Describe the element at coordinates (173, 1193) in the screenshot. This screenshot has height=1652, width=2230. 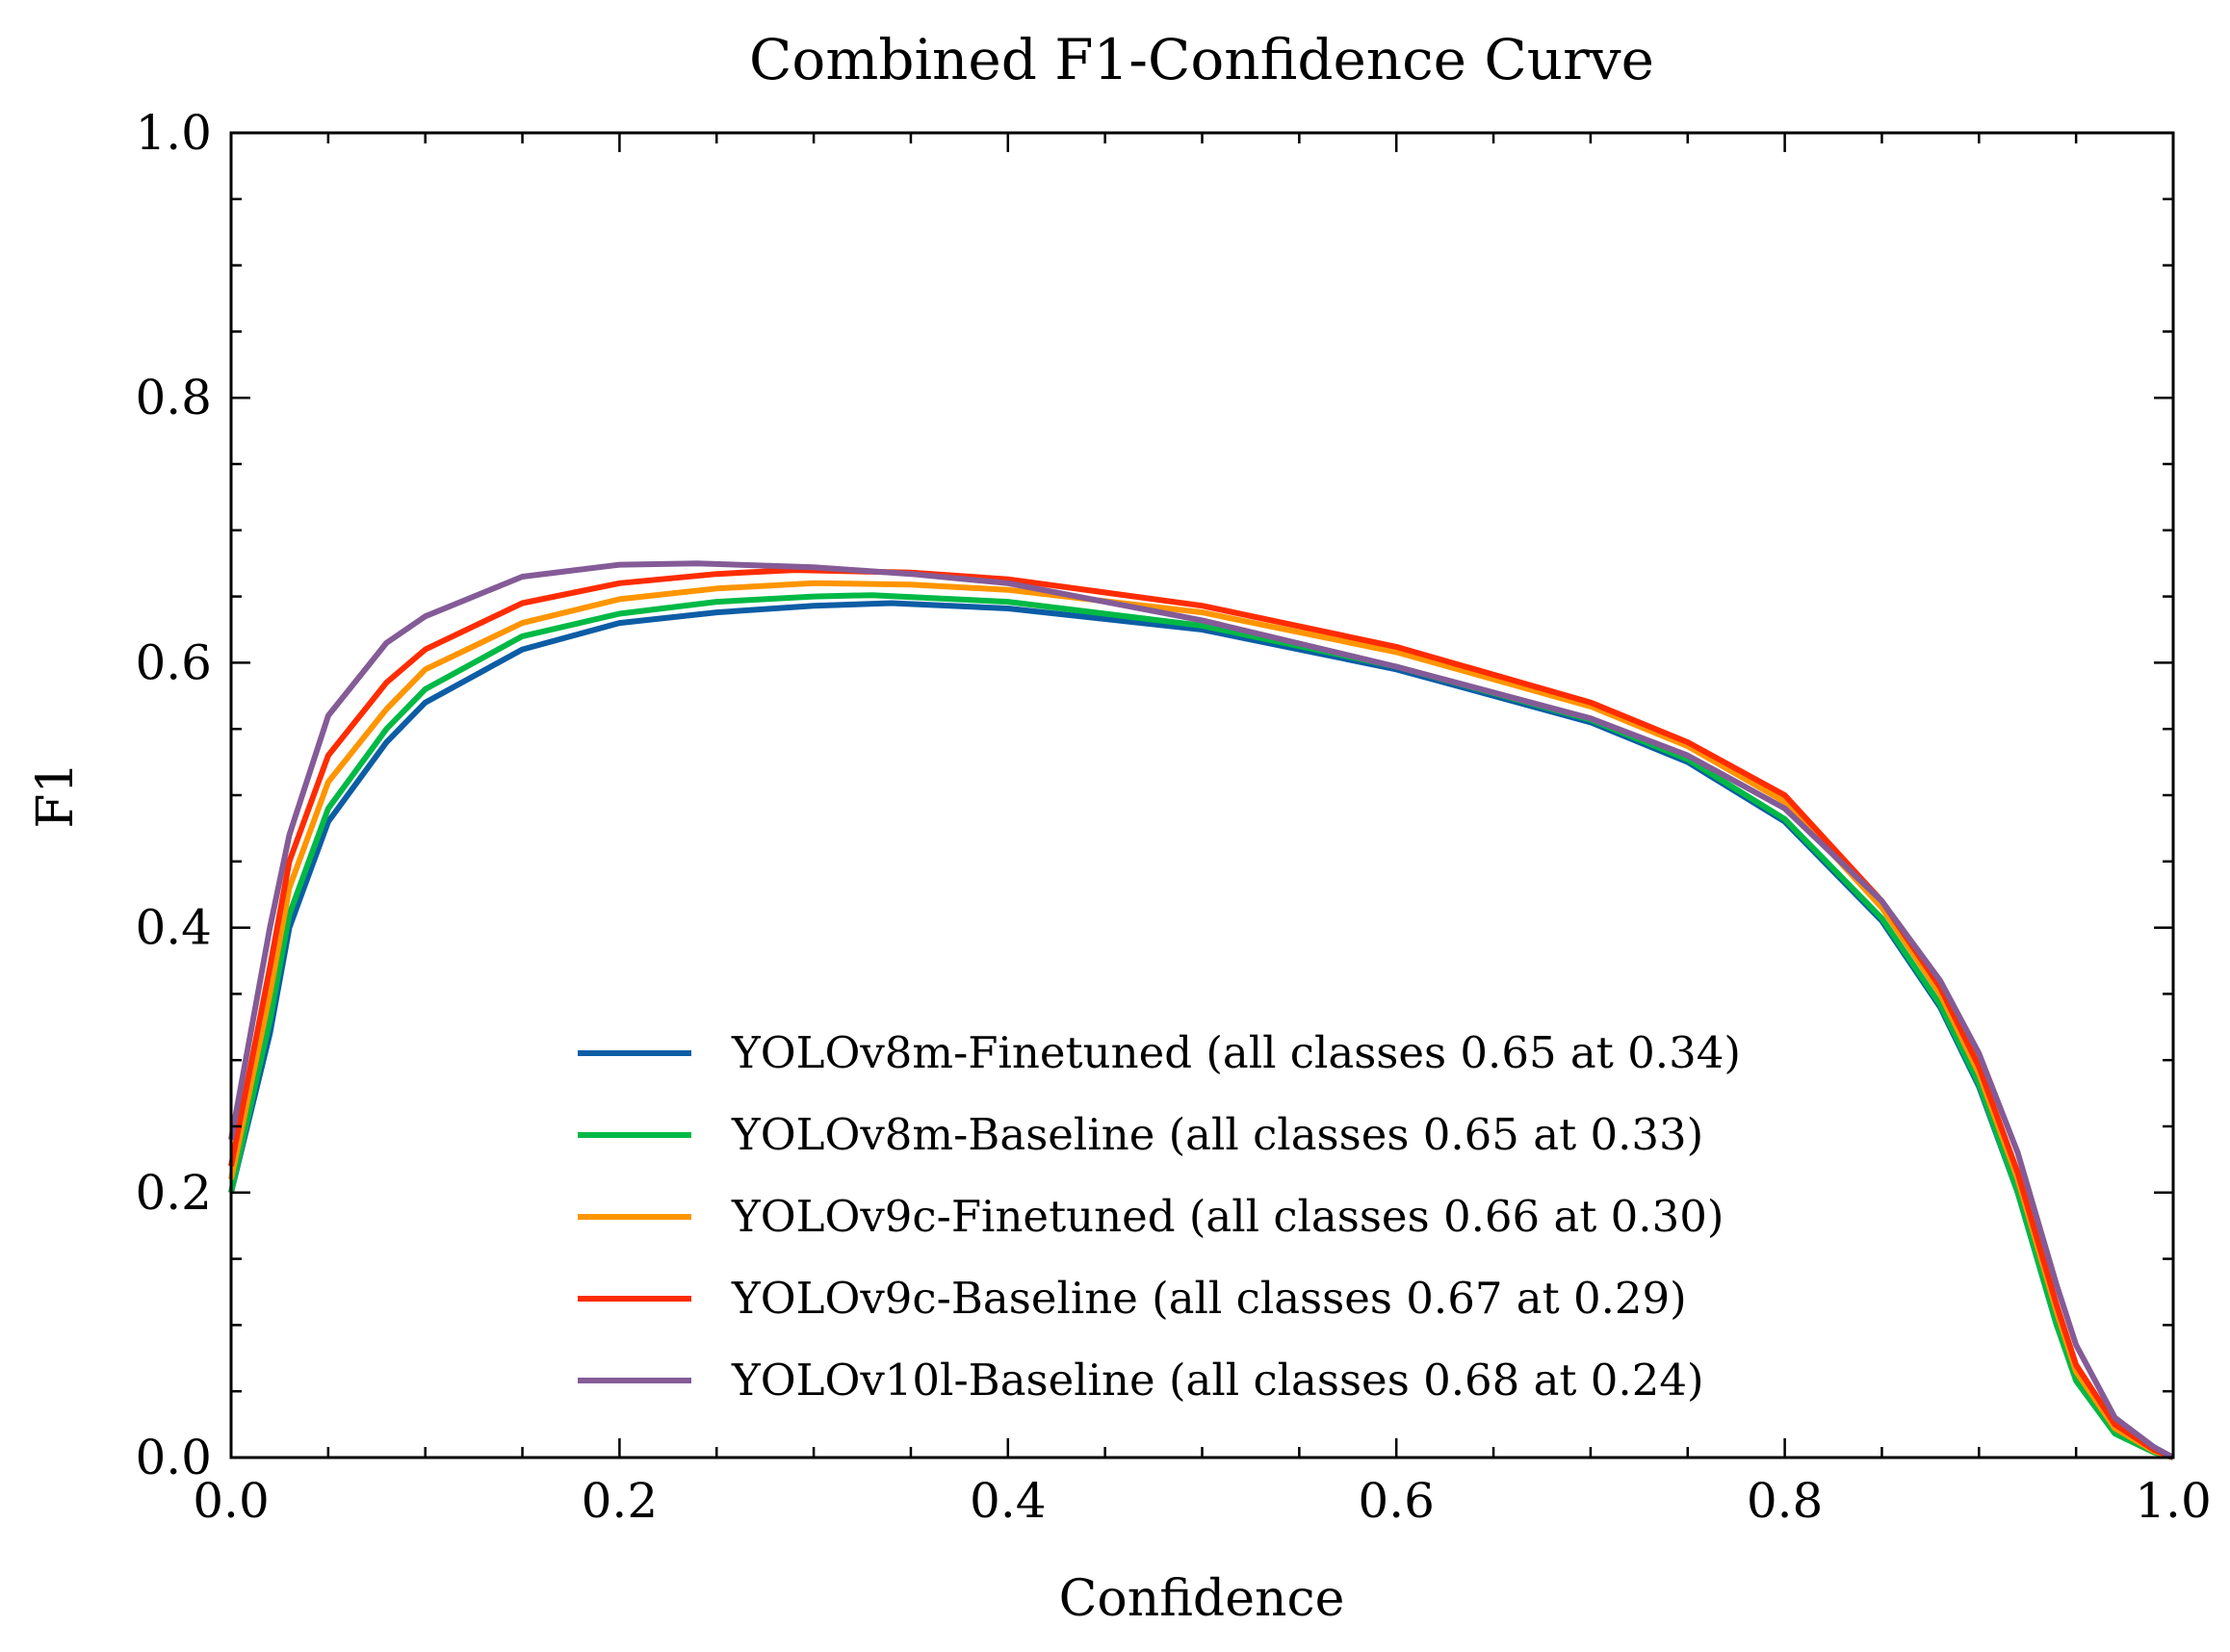
I see `y-tick-label: 0.2` at that location.